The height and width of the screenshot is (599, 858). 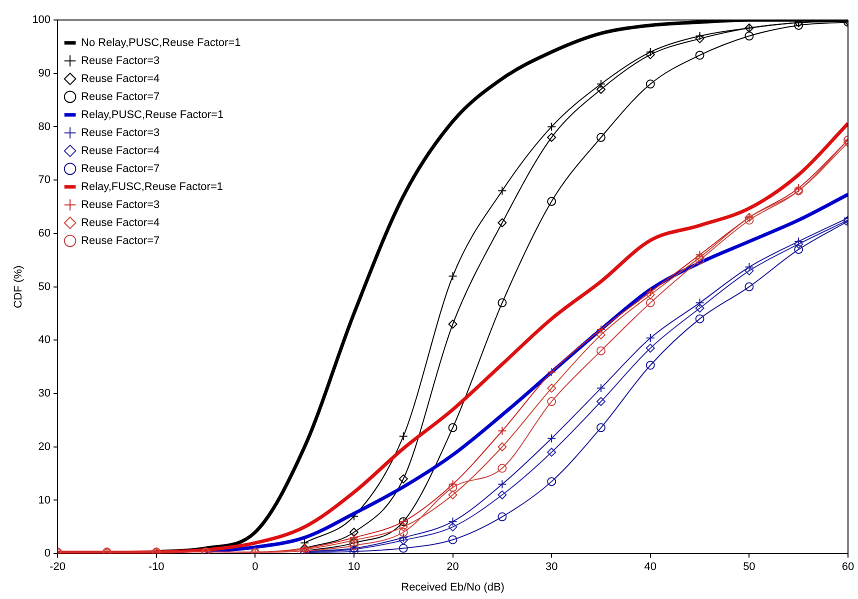 I want to click on x-tick-label: 50, so click(x=749, y=567).